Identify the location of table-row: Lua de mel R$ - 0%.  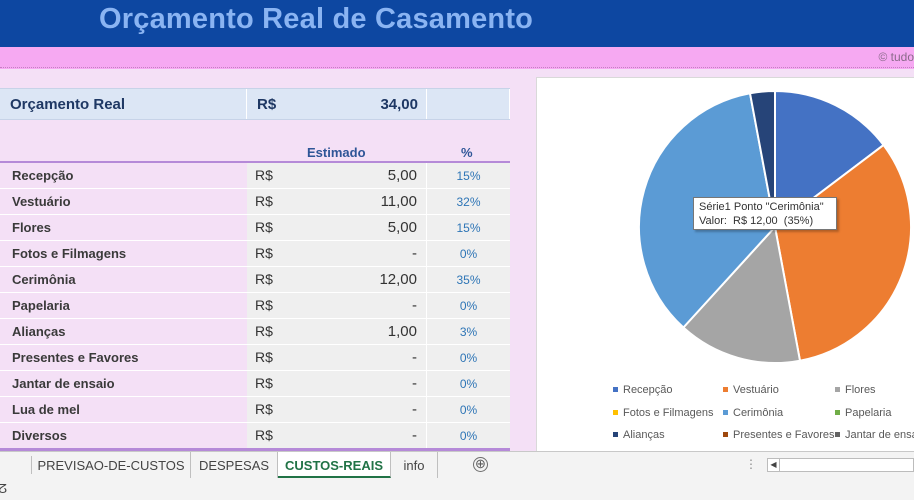
(255, 410).